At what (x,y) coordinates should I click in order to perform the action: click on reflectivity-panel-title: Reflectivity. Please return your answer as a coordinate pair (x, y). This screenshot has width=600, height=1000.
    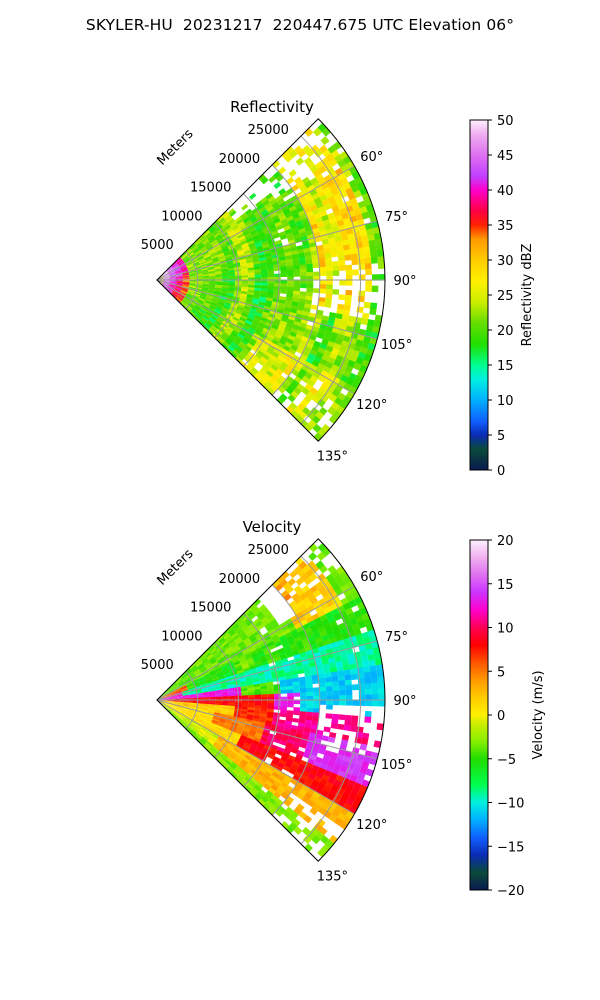
    Looking at the image, I should click on (272, 107).